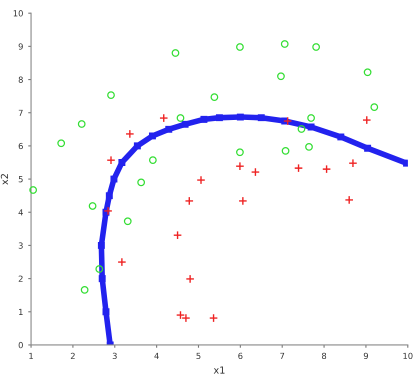 This screenshot has width=414, height=377. What do you see at coordinates (20, 212) in the screenshot?
I see `y-tick-label: 4` at bounding box center [20, 212].